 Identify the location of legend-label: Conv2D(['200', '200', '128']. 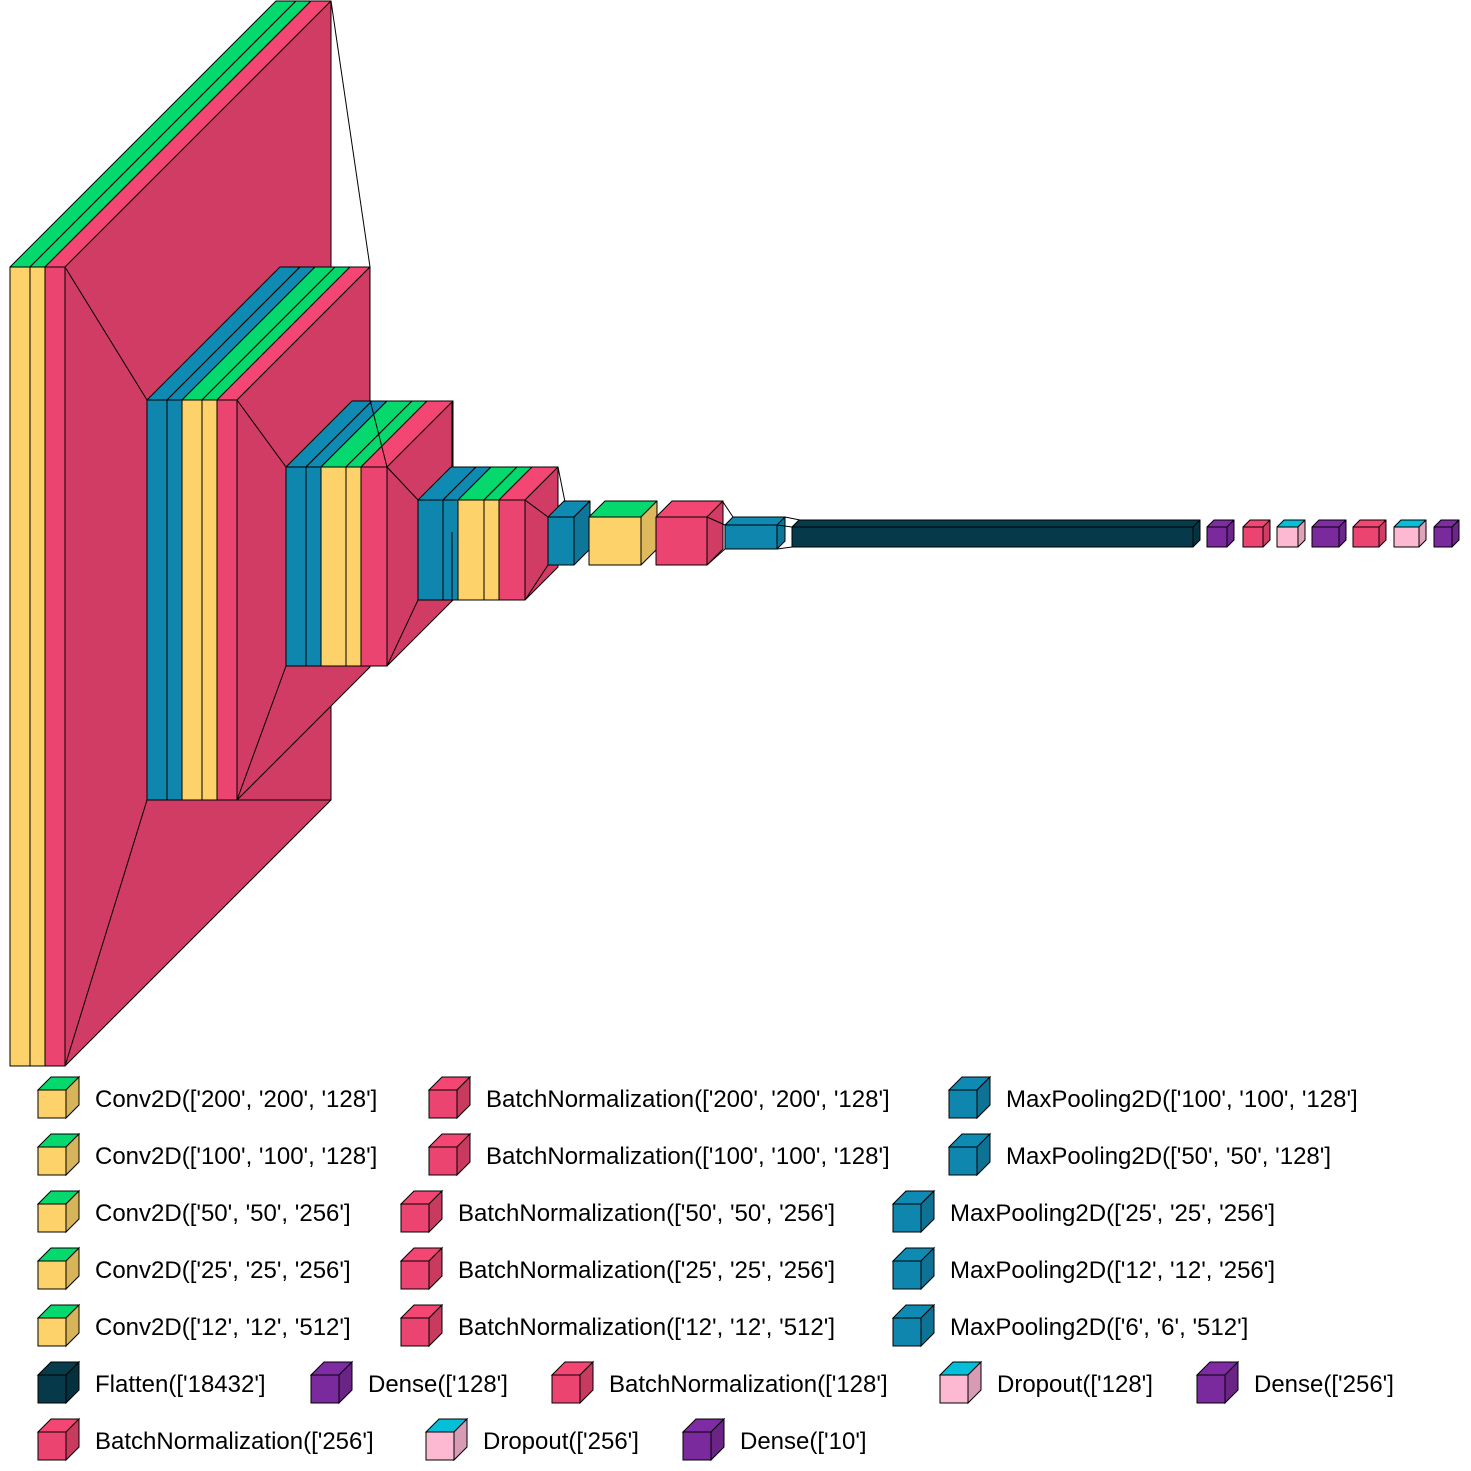
(236, 1099).